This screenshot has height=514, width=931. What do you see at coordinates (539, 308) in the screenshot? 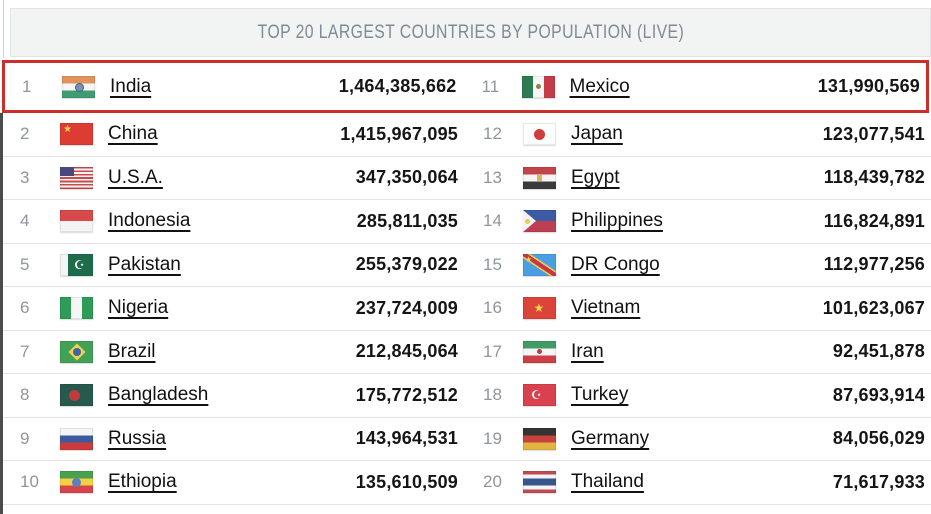
I see `vietnam-flag-icon` at bounding box center [539, 308].